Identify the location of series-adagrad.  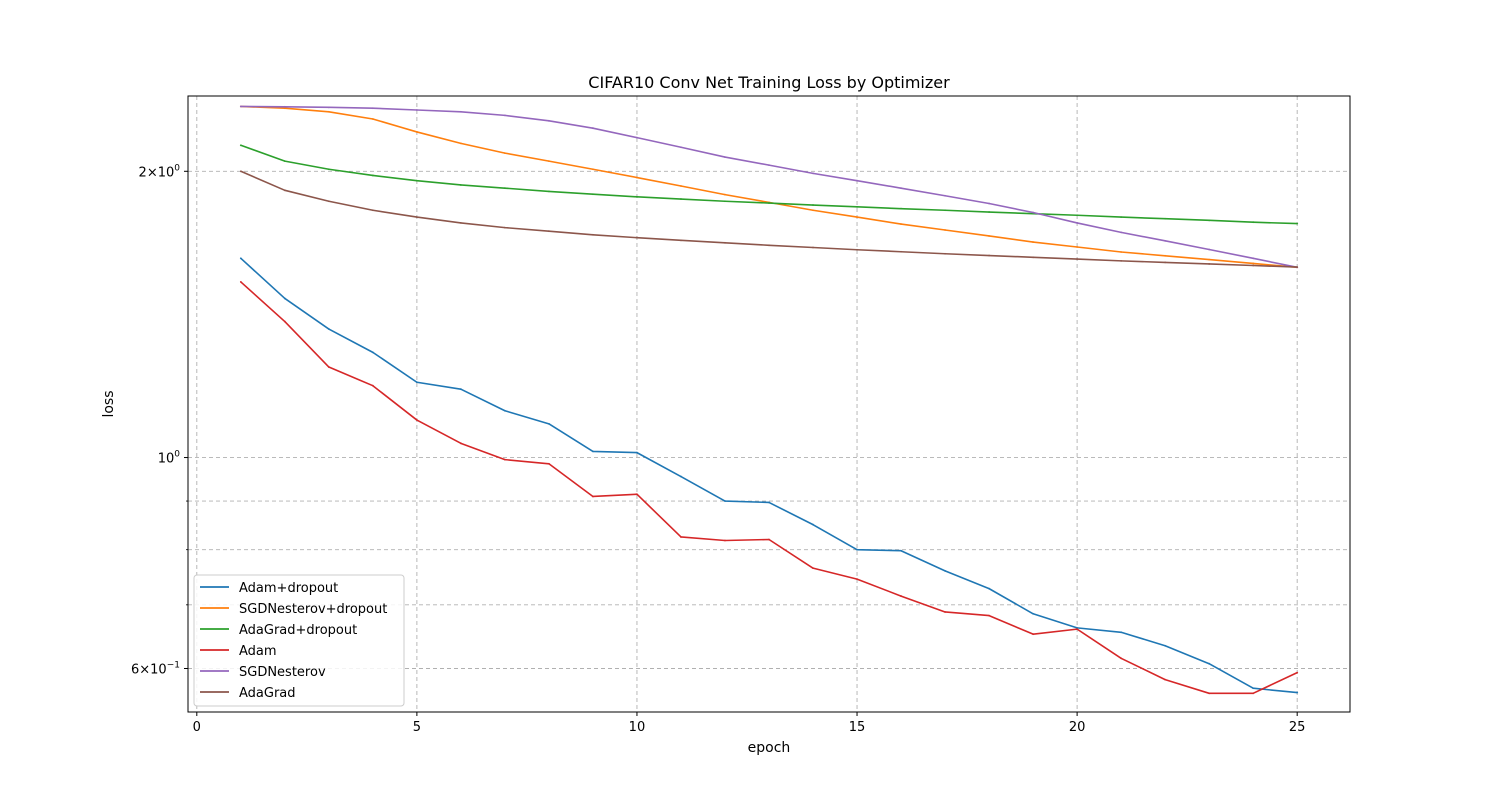
(769, 219).